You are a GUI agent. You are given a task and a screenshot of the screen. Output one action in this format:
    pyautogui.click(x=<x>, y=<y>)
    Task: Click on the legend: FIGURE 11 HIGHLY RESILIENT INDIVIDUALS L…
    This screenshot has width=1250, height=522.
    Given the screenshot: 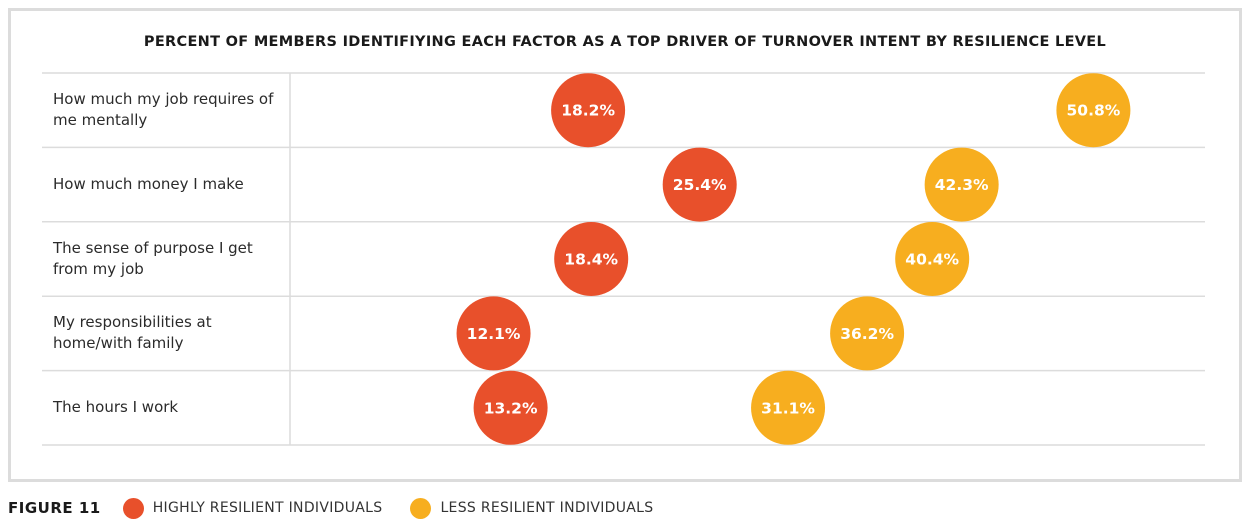 What is the action you would take?
    pyautogui.click(x=344, y=508)
    